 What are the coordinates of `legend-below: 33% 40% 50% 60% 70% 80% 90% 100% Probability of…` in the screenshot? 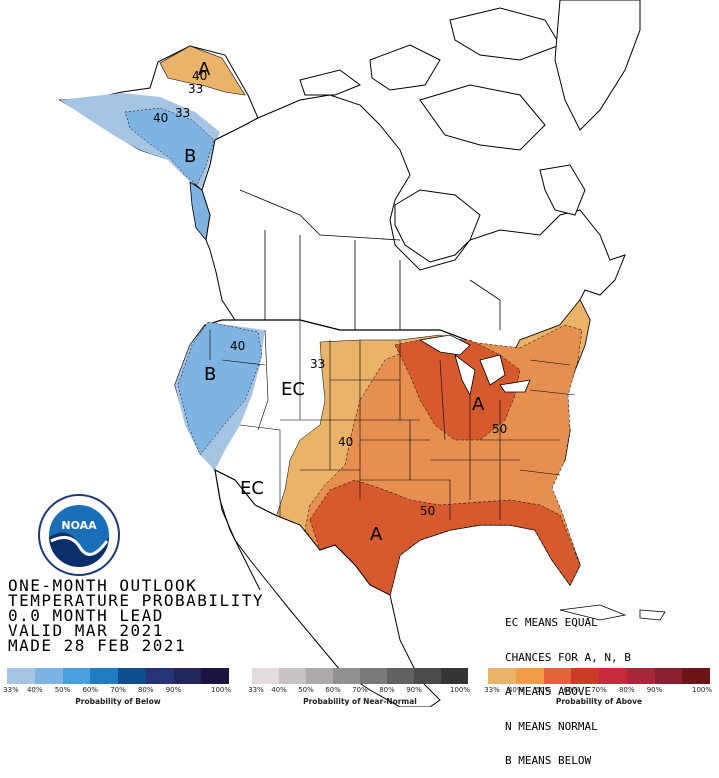 It's located at (117, 687).